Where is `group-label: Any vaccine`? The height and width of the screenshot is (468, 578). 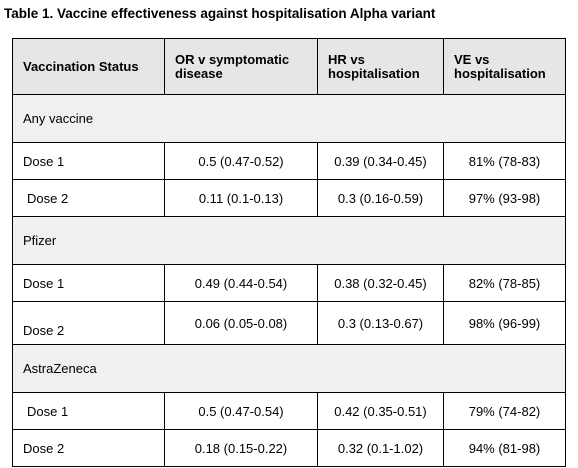 group-label: Any vaccine is located at coordinates (289, 118).